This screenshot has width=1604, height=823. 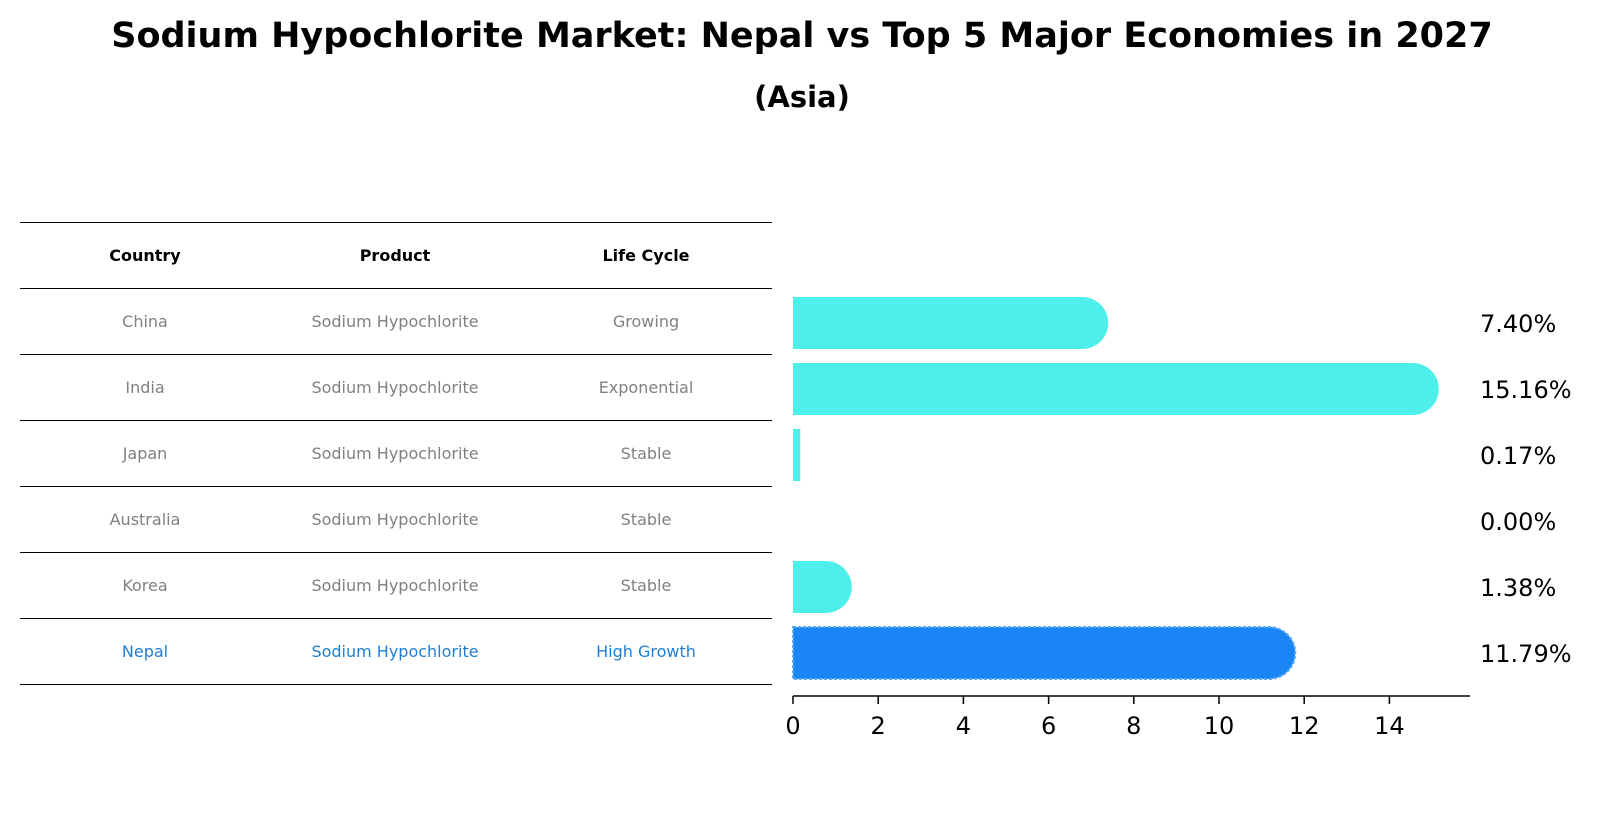 I want to click on cell-life-cycle: Growing, so click(x=646, y=321).